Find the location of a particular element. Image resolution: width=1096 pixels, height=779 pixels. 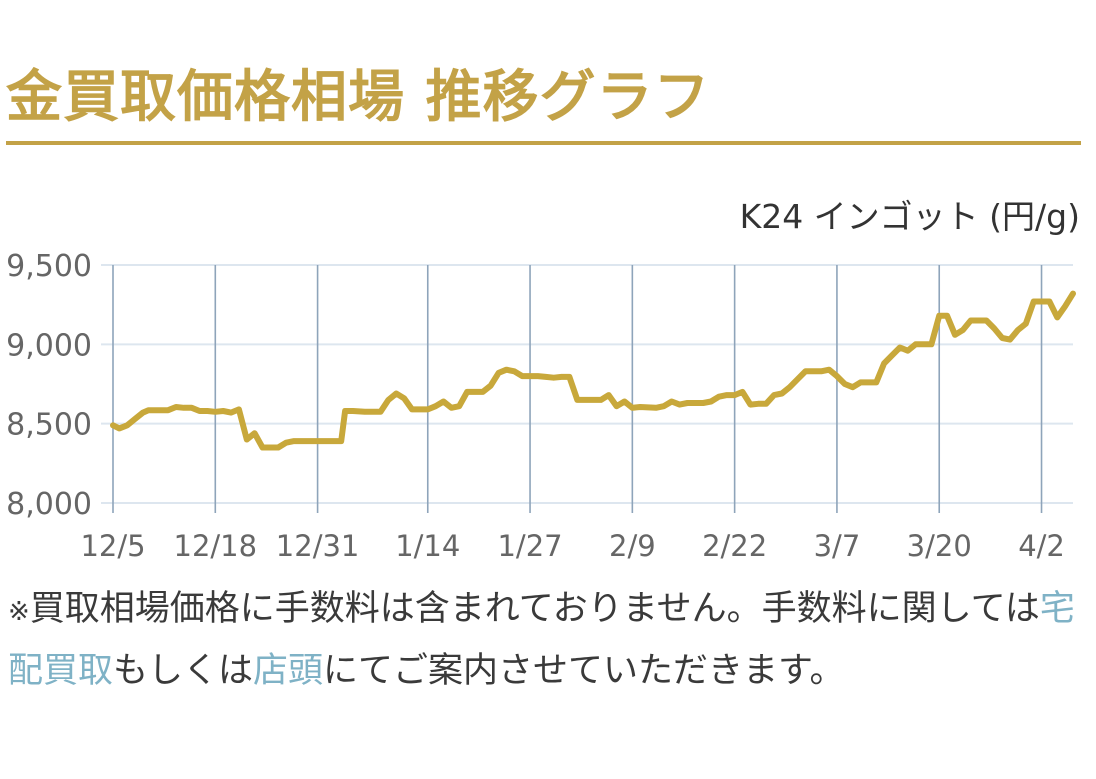

y-tick-label-0: 9,500 is located at coordinates (49, 266).